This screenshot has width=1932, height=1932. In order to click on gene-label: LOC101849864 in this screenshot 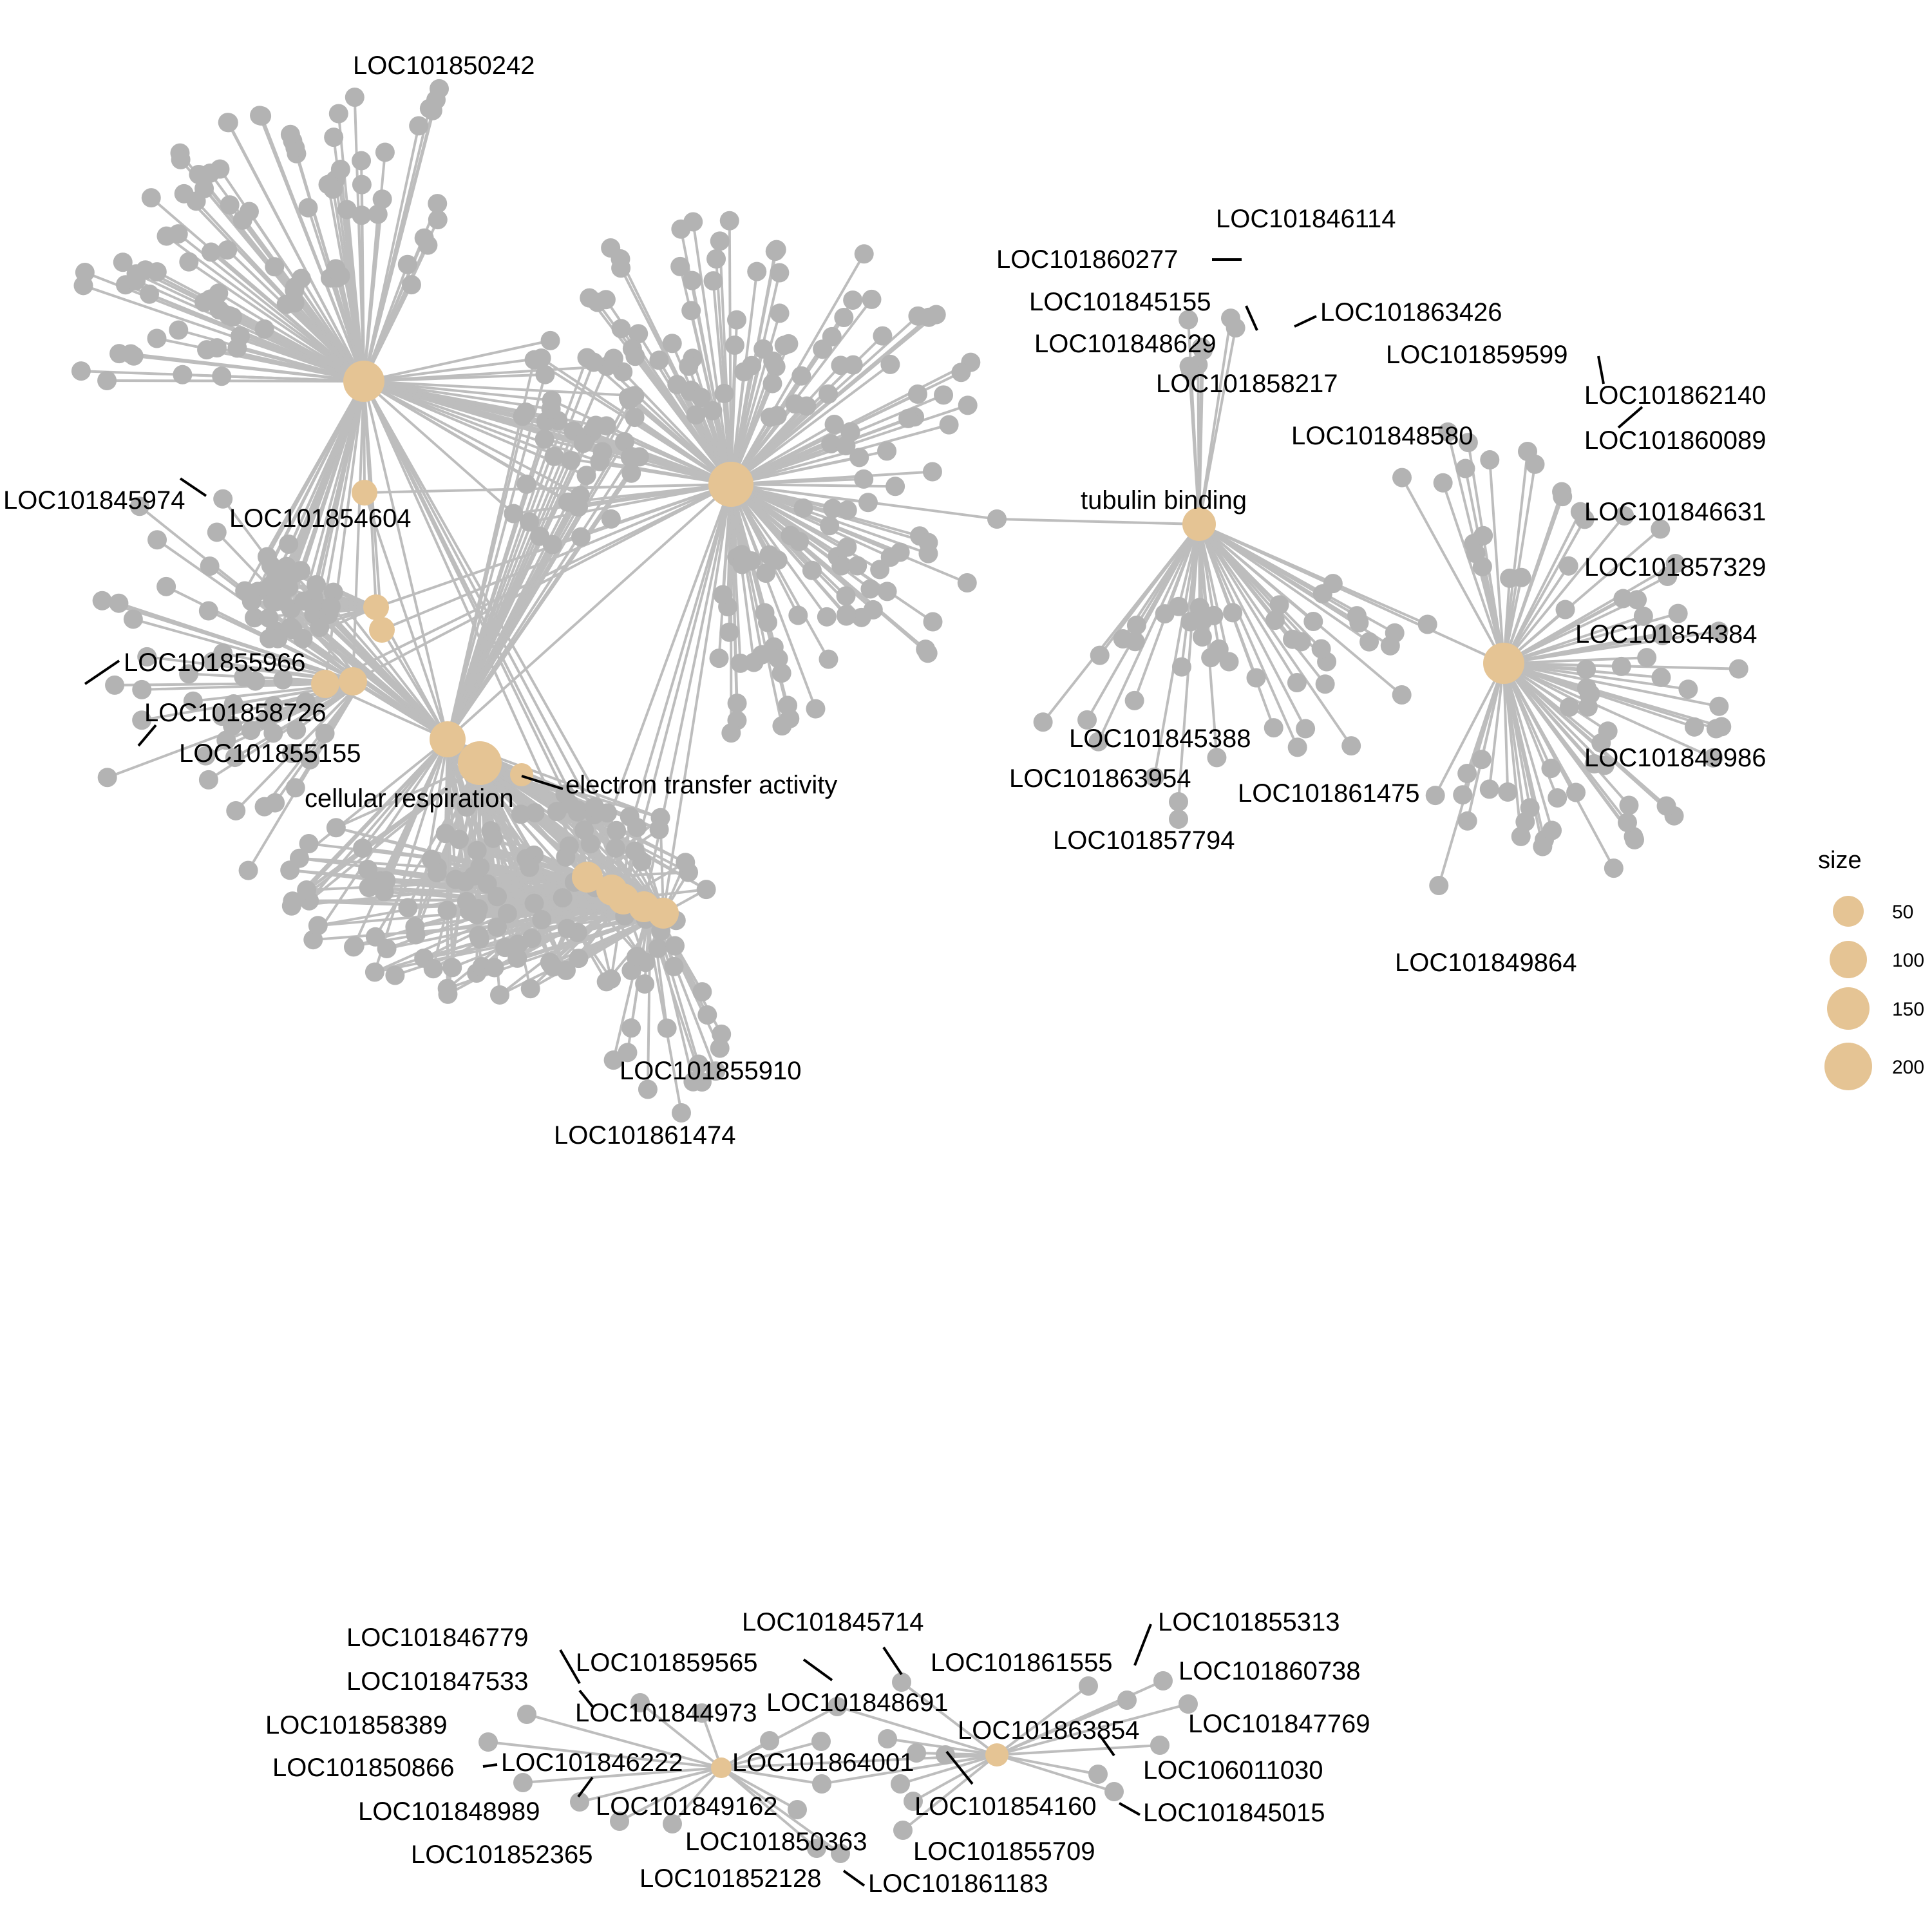, I will do `click(1486, 963)`.